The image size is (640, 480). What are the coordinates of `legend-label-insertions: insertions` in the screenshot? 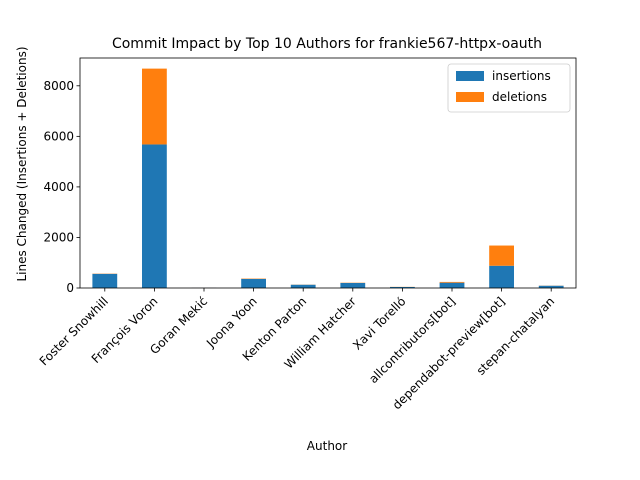 It's located at (521, 76).